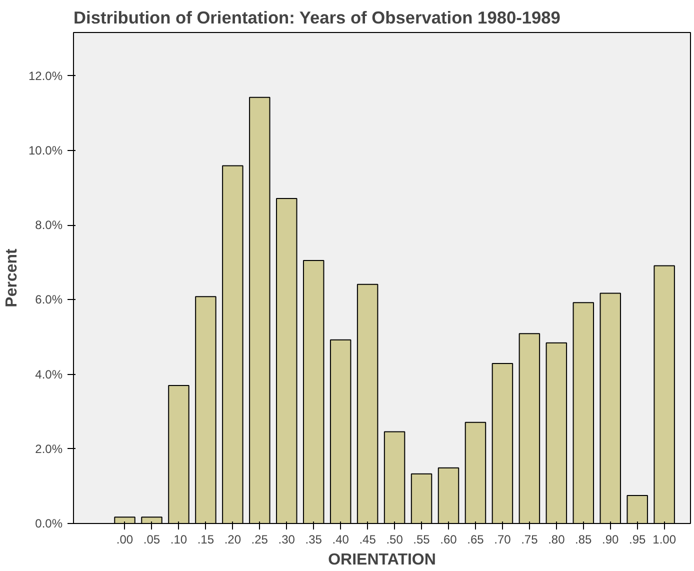  Describe the element at coordinates (421, 539) in the screenshot. I see `x-tick-label: .55` at that location.